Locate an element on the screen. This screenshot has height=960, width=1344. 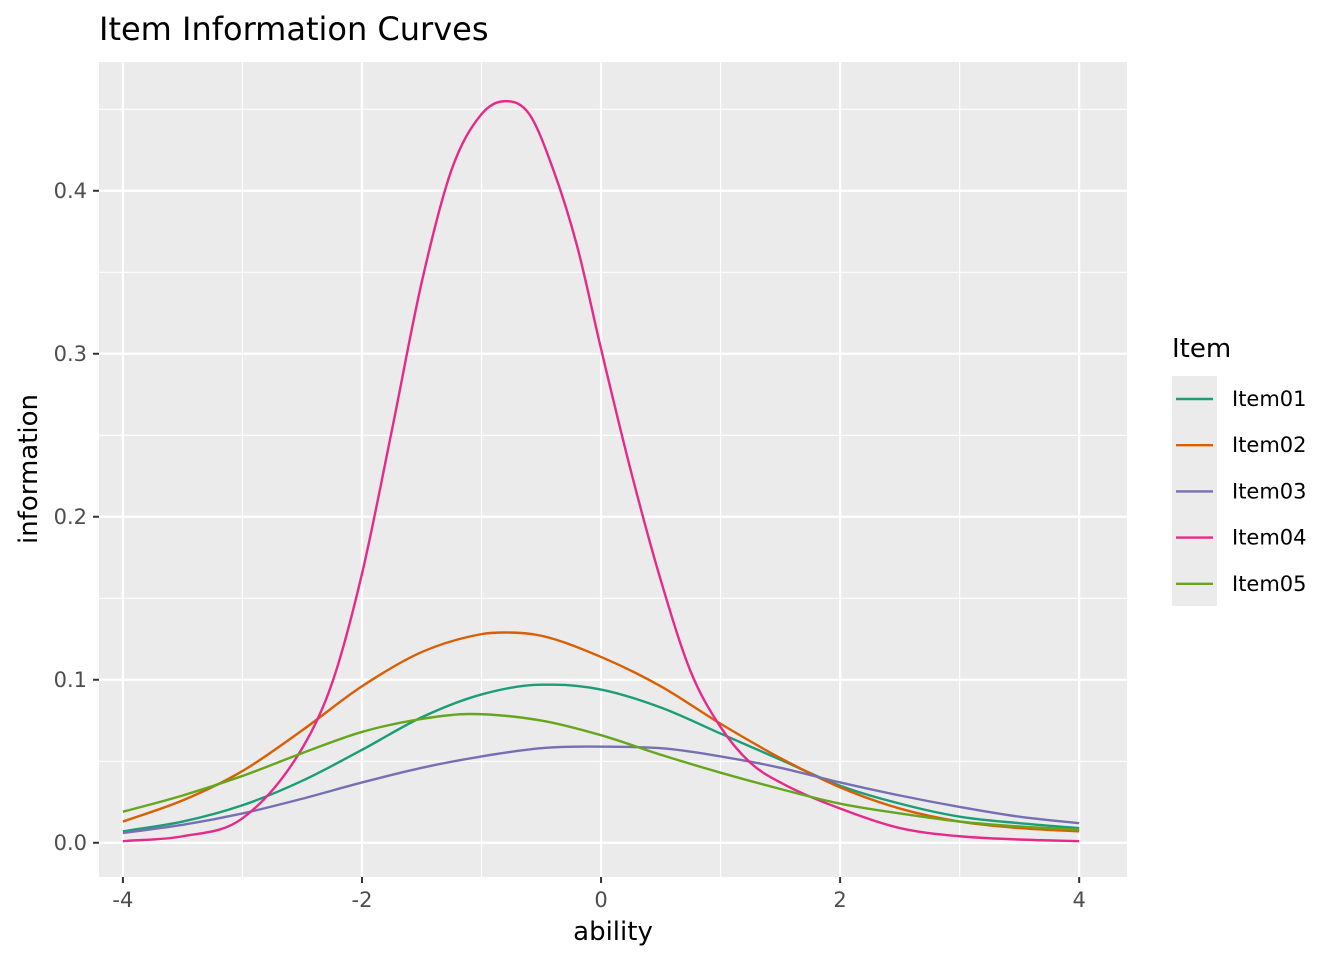
x-tick-label: -2 is located at coordinates (362, 900).